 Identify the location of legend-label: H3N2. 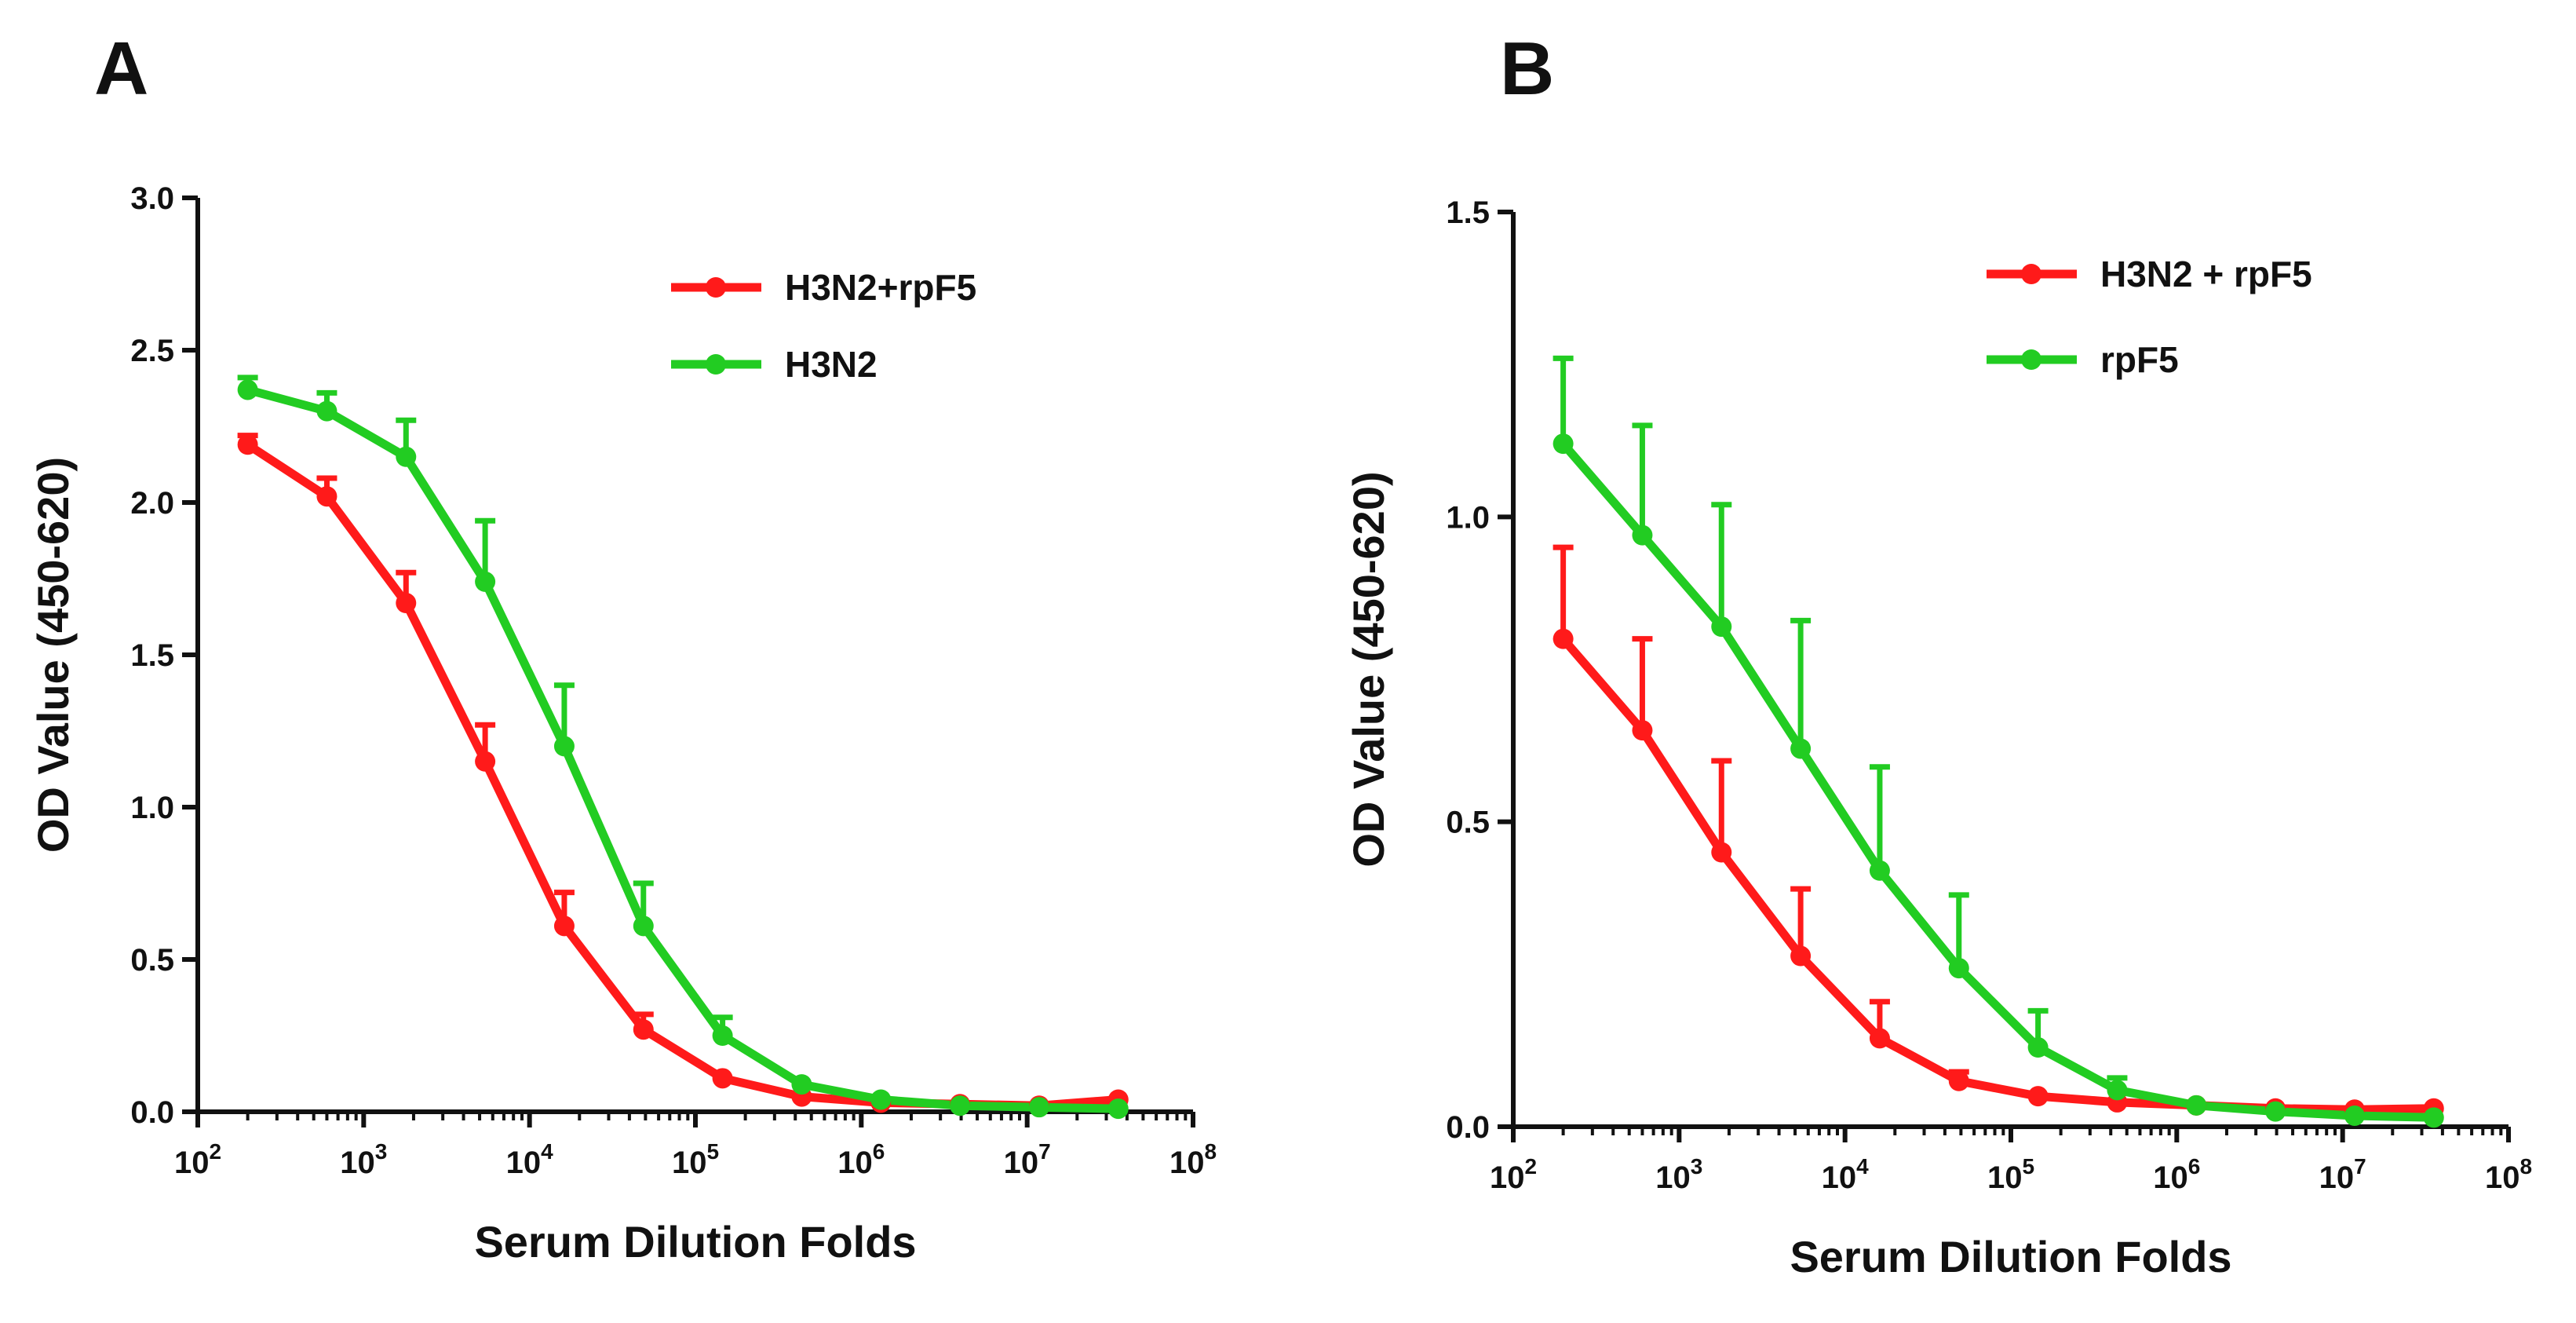
(831, 364).